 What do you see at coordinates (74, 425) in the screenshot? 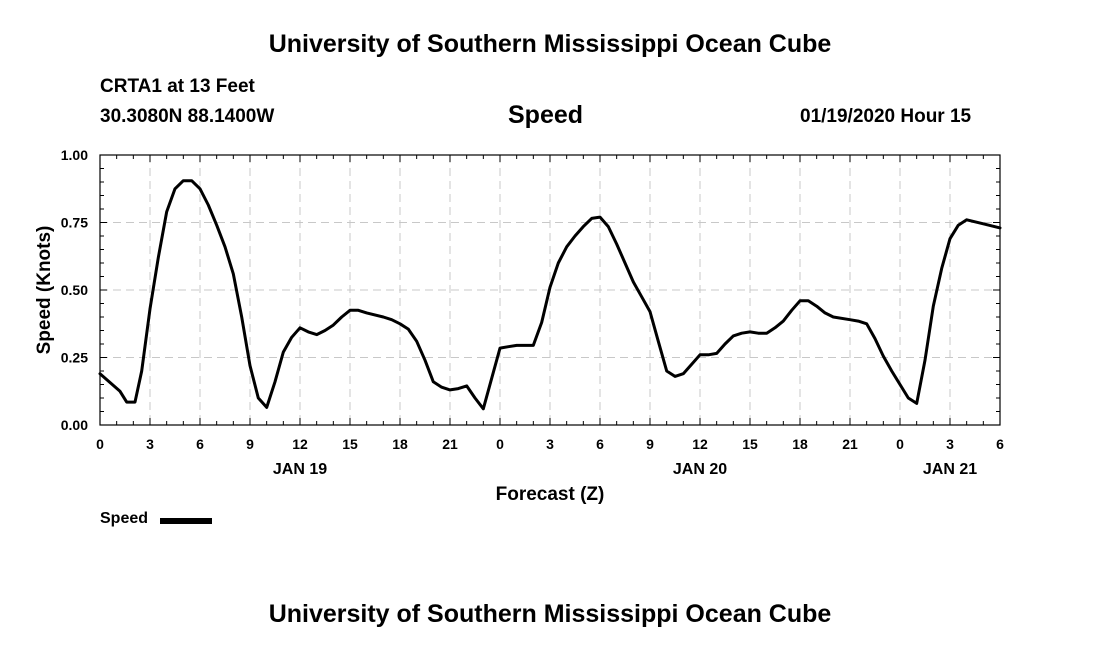
I see `y-tick-label: 0.00` at bounding box center [74, 425].